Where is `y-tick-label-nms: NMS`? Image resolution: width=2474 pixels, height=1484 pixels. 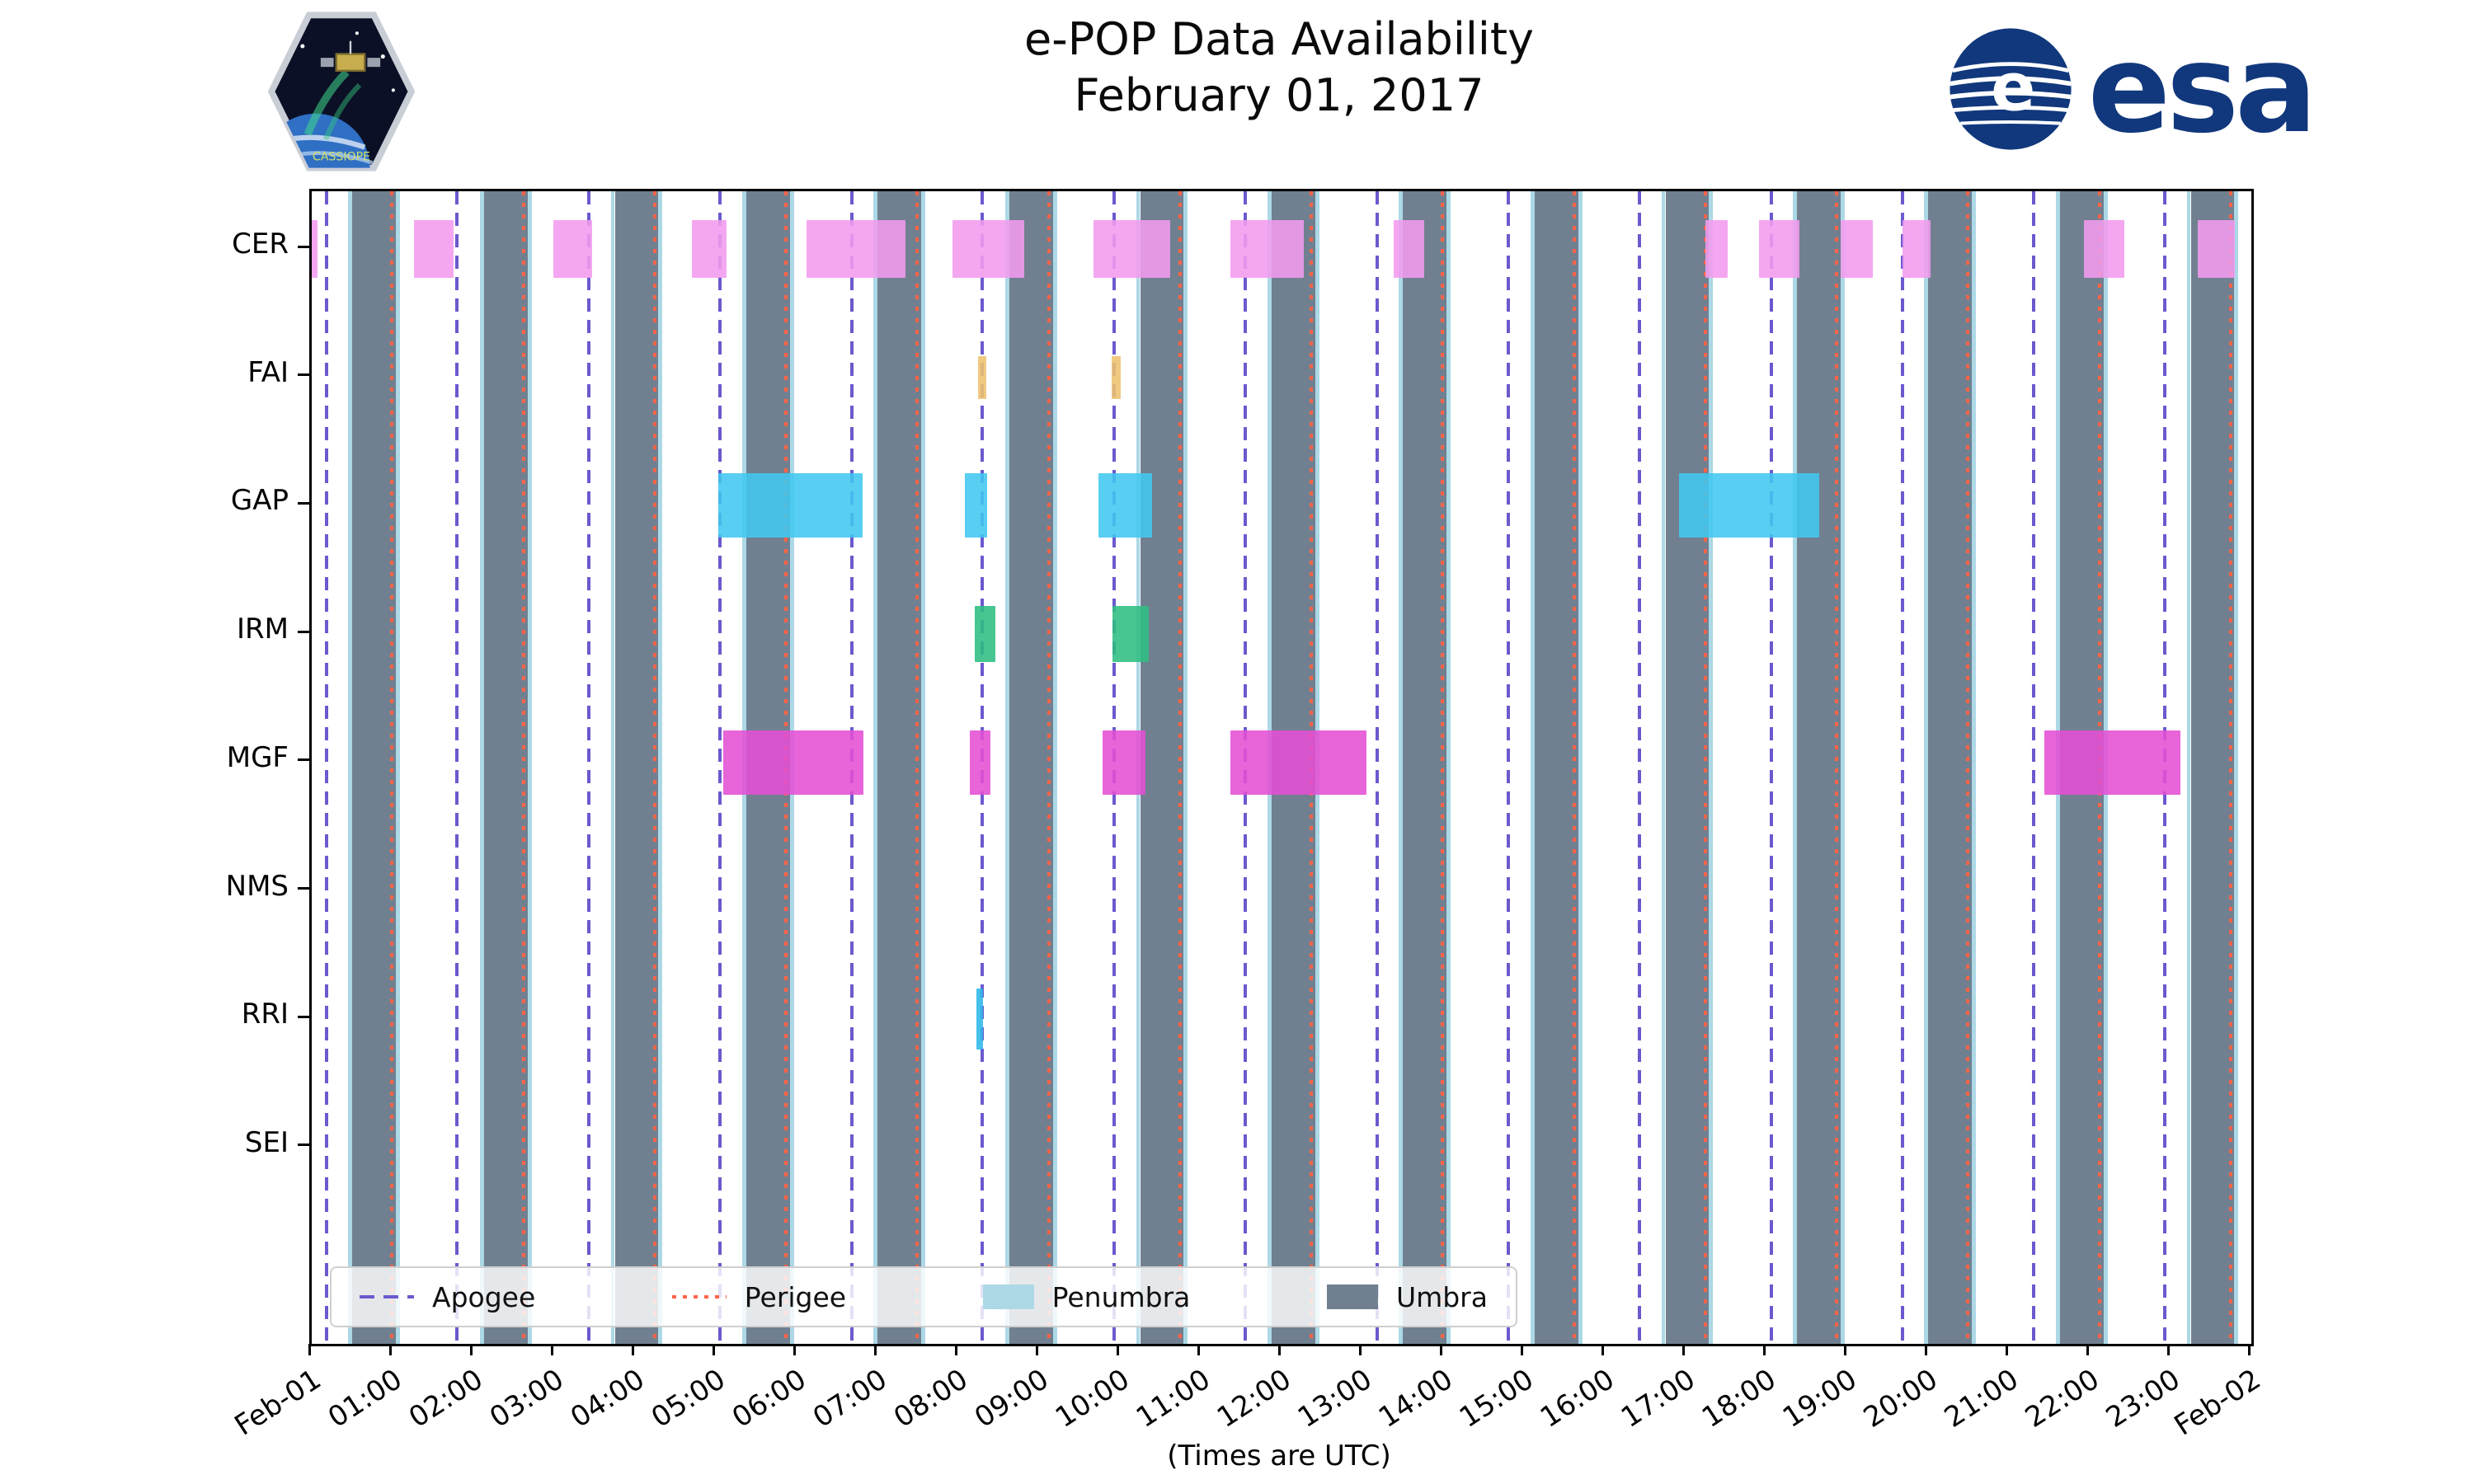
y-tick-label-nms: NMS is located at coordinates (257, 886).